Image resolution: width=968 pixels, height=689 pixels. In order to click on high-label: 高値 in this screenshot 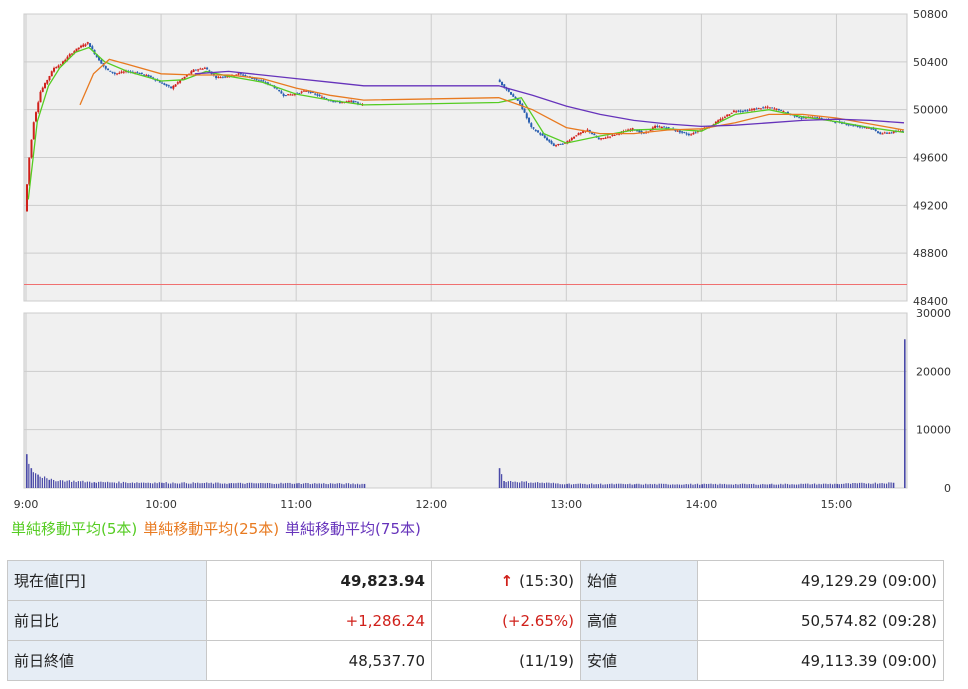, I will do `click(639, 620)`.